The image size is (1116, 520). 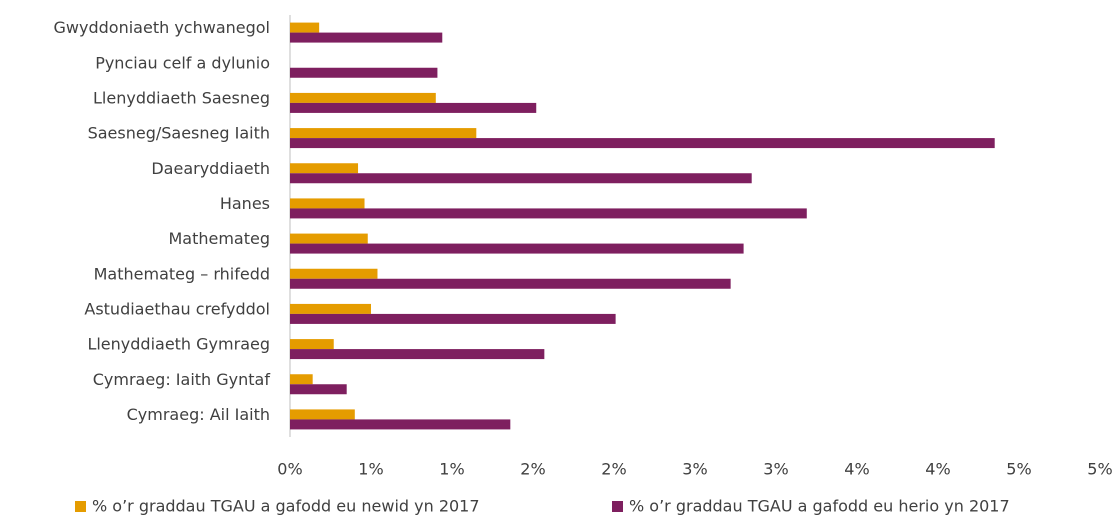 I want to click on y-tick-label: Llenyddiaeth Saesneg, so click(x=181, y=97).